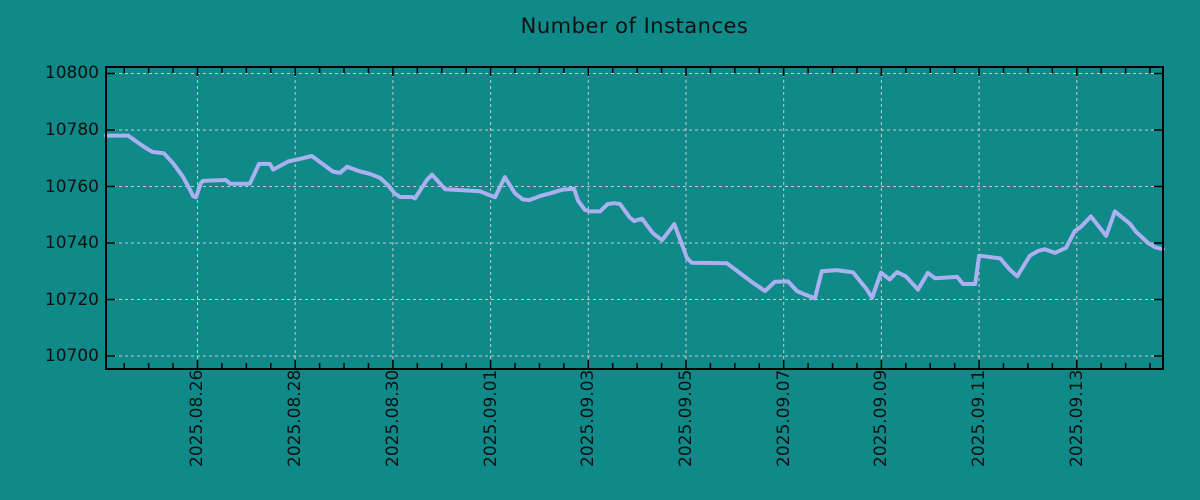  Describe the element at coordinates (71, 243) in the screenshot. I see `y-tick-label: 10740` at that location.